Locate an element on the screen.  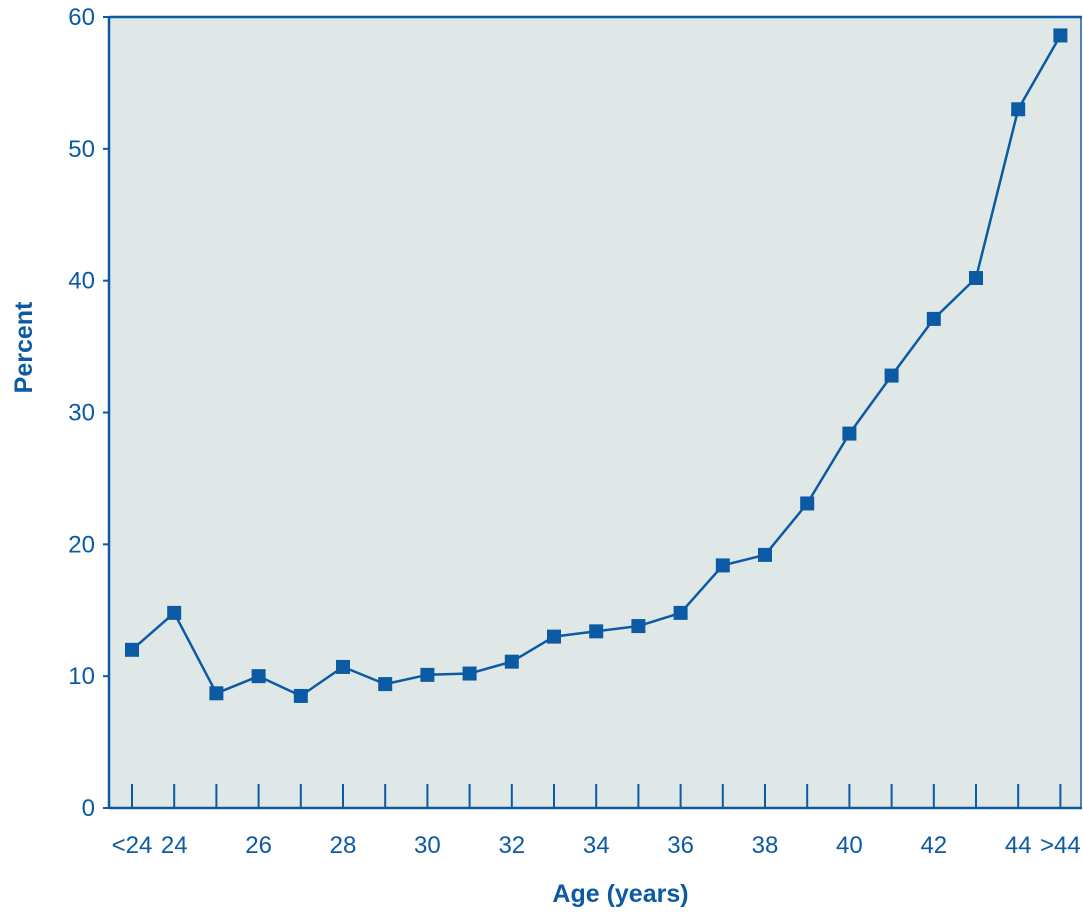
x-tick-label: 44 is located at coordinates (1018, 845).